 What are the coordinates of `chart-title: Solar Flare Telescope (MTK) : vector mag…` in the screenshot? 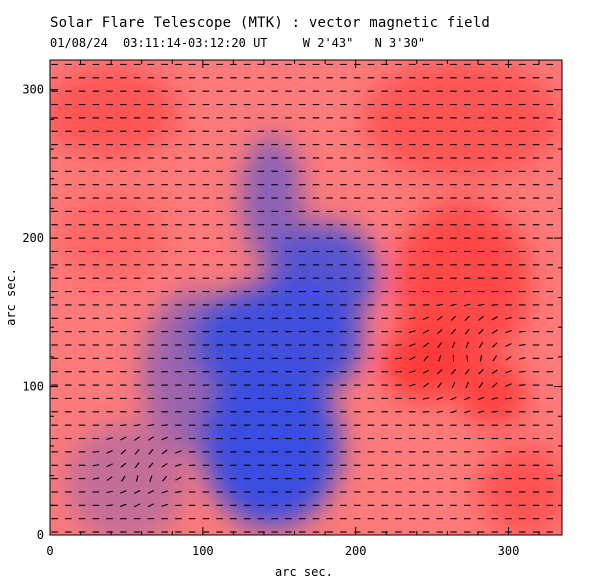 It's located at (270, 23).